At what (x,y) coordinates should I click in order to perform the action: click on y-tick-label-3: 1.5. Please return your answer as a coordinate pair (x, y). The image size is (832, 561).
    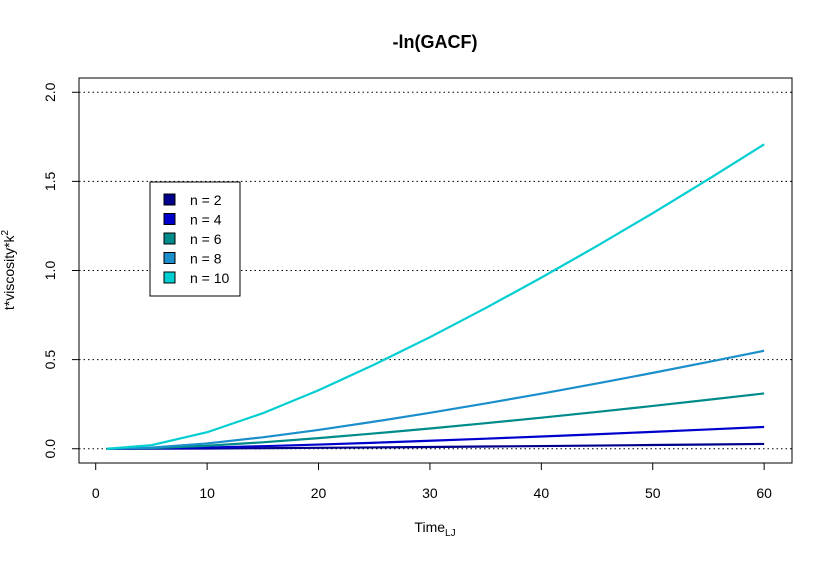
    Looking at the image, I should click on (50, 181).